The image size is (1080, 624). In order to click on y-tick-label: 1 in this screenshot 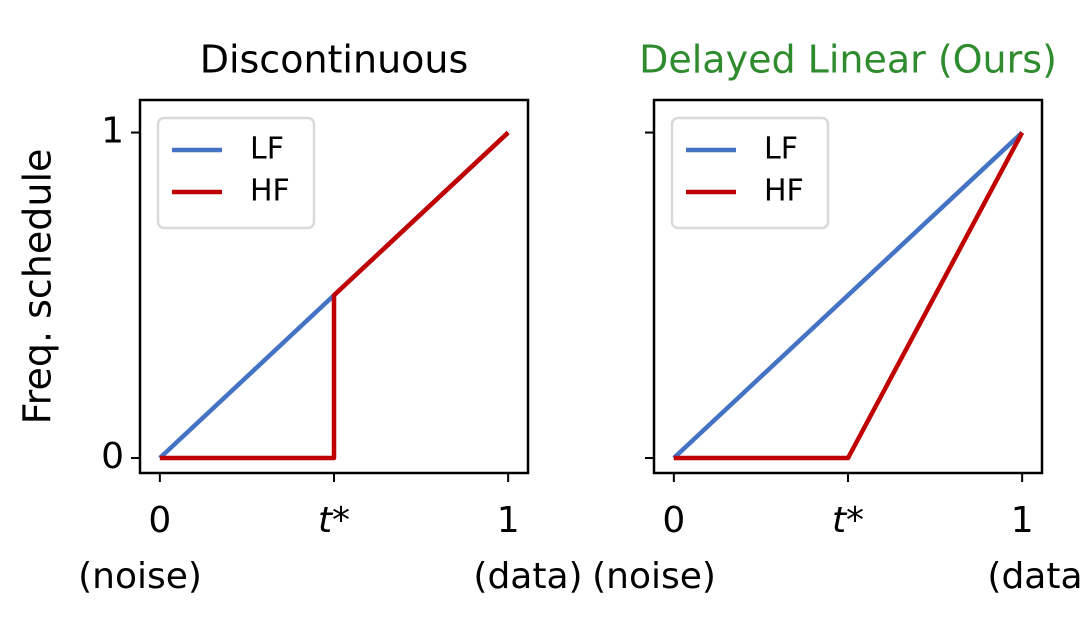, I will do `click(112, 131)`.